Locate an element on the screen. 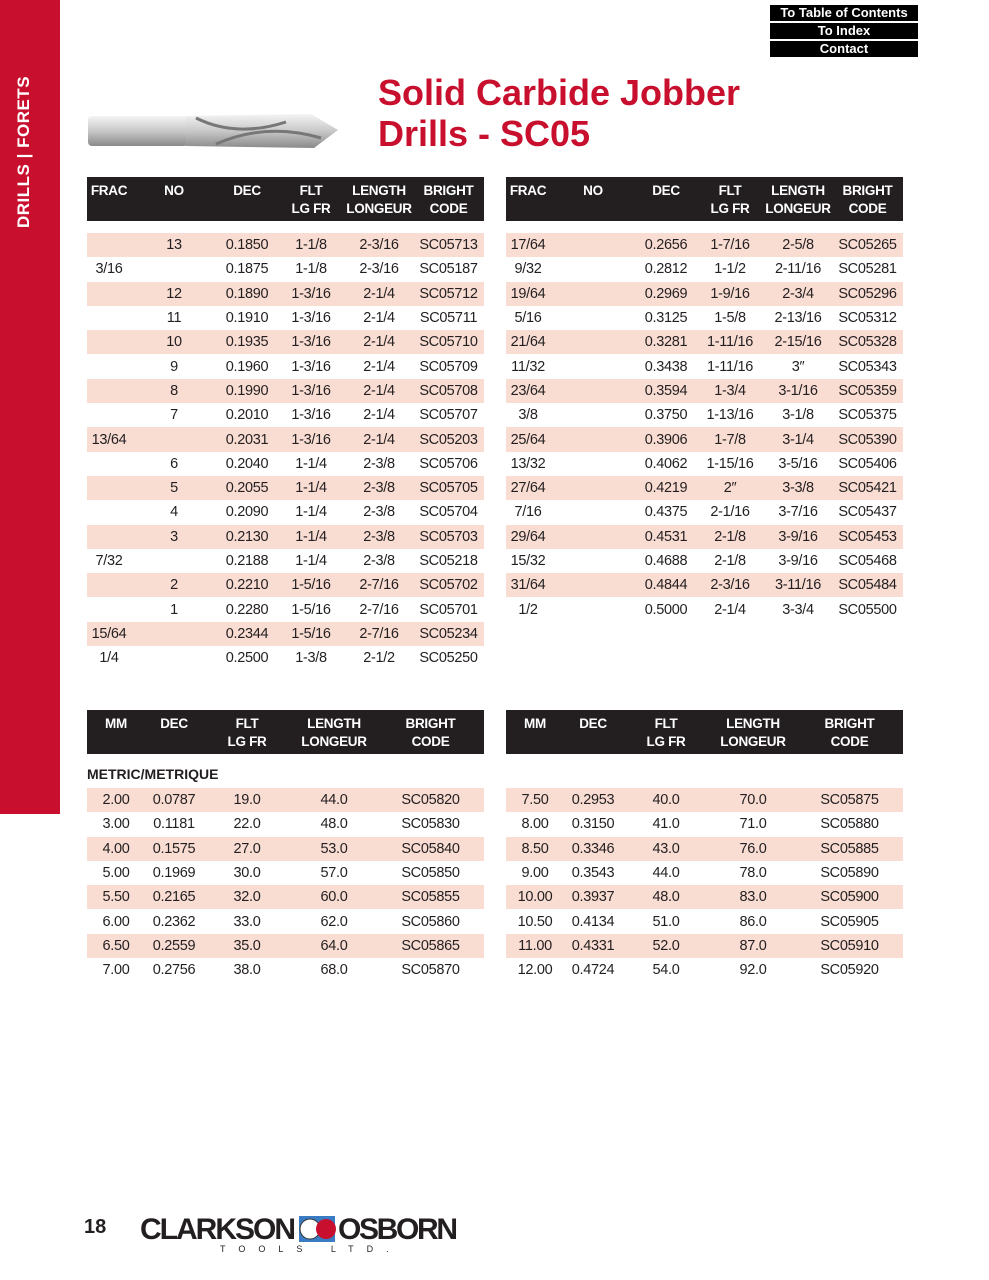 Image resolution: width=989 pixels, height=1280 pixels. table-row: 7.00 0.2756 38.0 68.0 SC05870 is located at coordinates (285, 970).